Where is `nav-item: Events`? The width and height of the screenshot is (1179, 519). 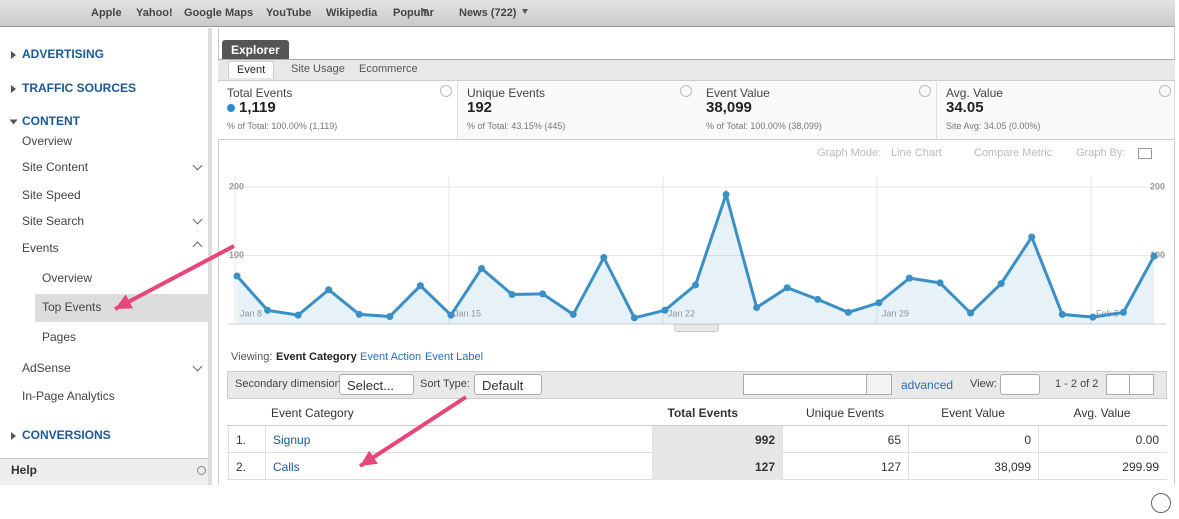 nav-item: Events is located at coordinates (40, 248).